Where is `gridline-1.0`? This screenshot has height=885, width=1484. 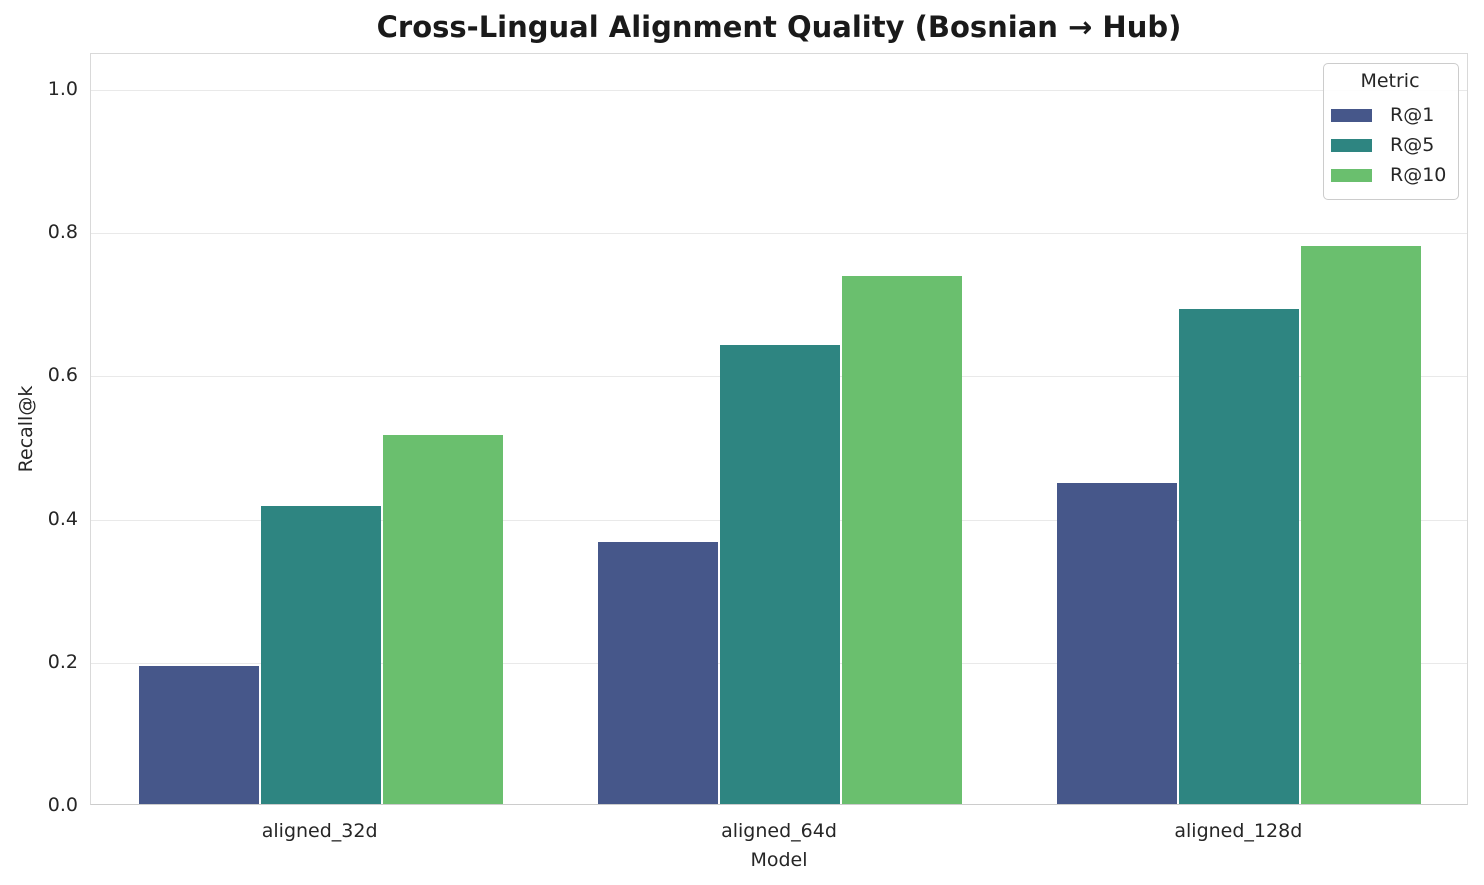 gridline-1.0 is located at coordinates (779, 90).